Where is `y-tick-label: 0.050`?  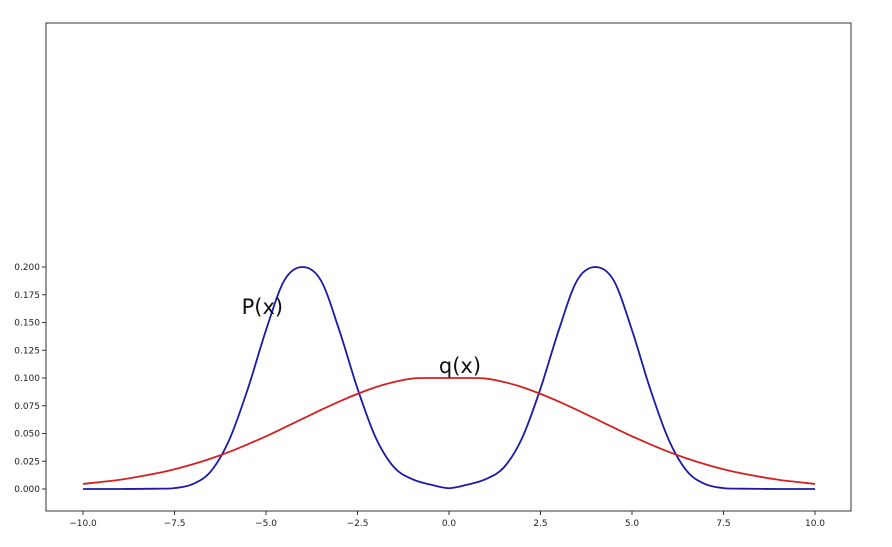 y-tick-label: 0.050 is located at coordinates (27, 435).